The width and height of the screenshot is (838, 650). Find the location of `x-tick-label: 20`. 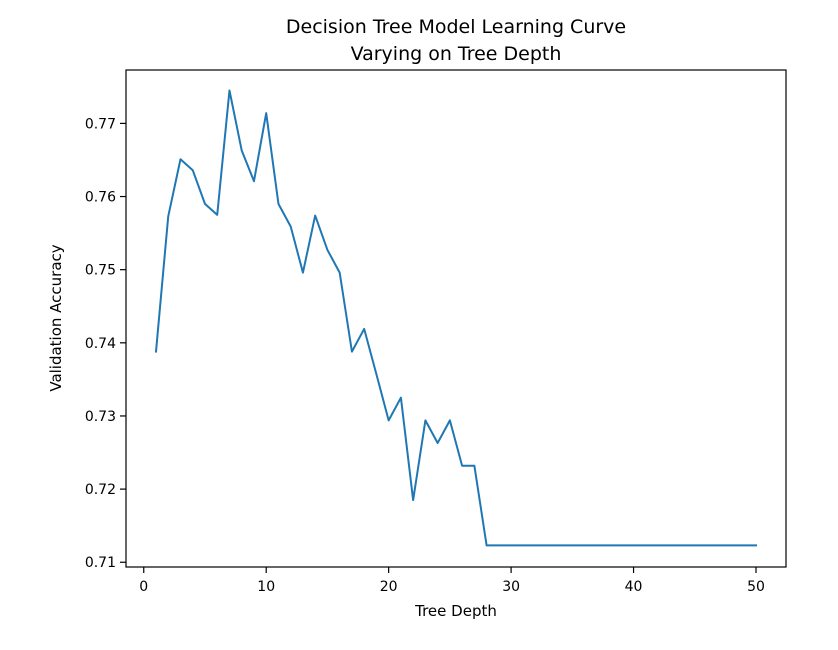

x-tick-label: 20 is located at coordinates (389, 587).